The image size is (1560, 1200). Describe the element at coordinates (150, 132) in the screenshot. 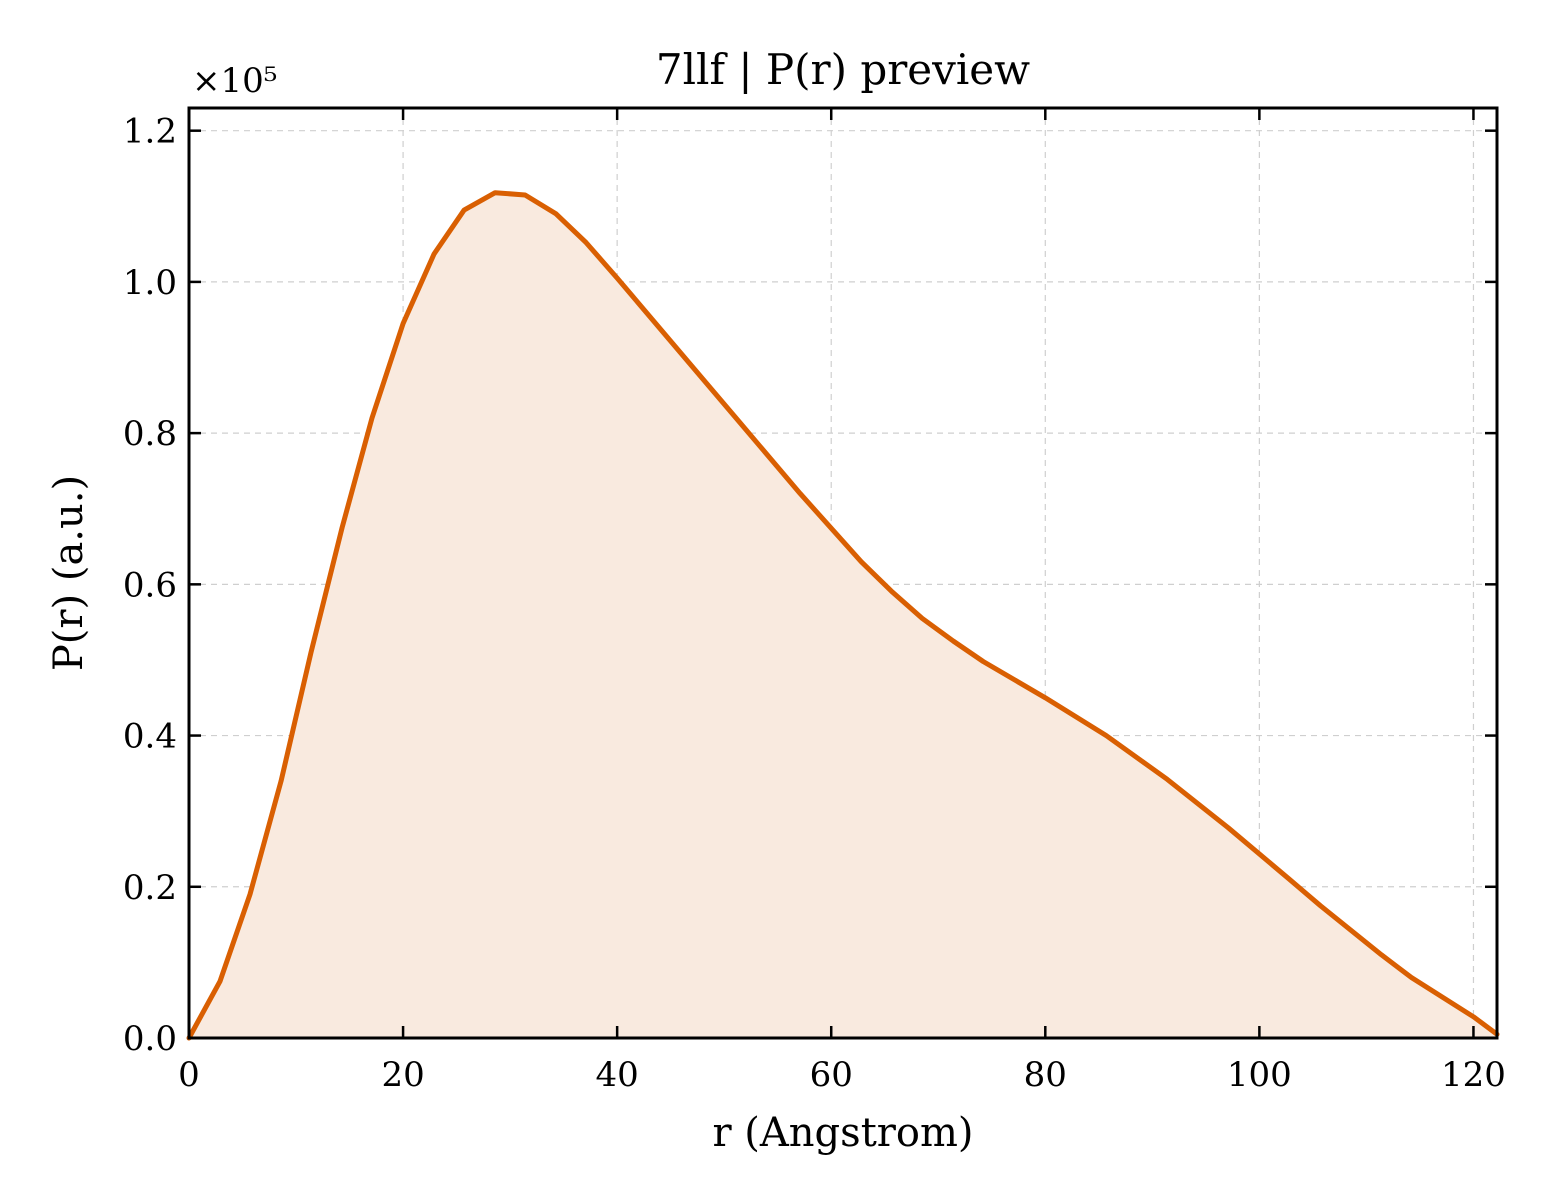

I see `y-tick-label: 1.2` at that location.